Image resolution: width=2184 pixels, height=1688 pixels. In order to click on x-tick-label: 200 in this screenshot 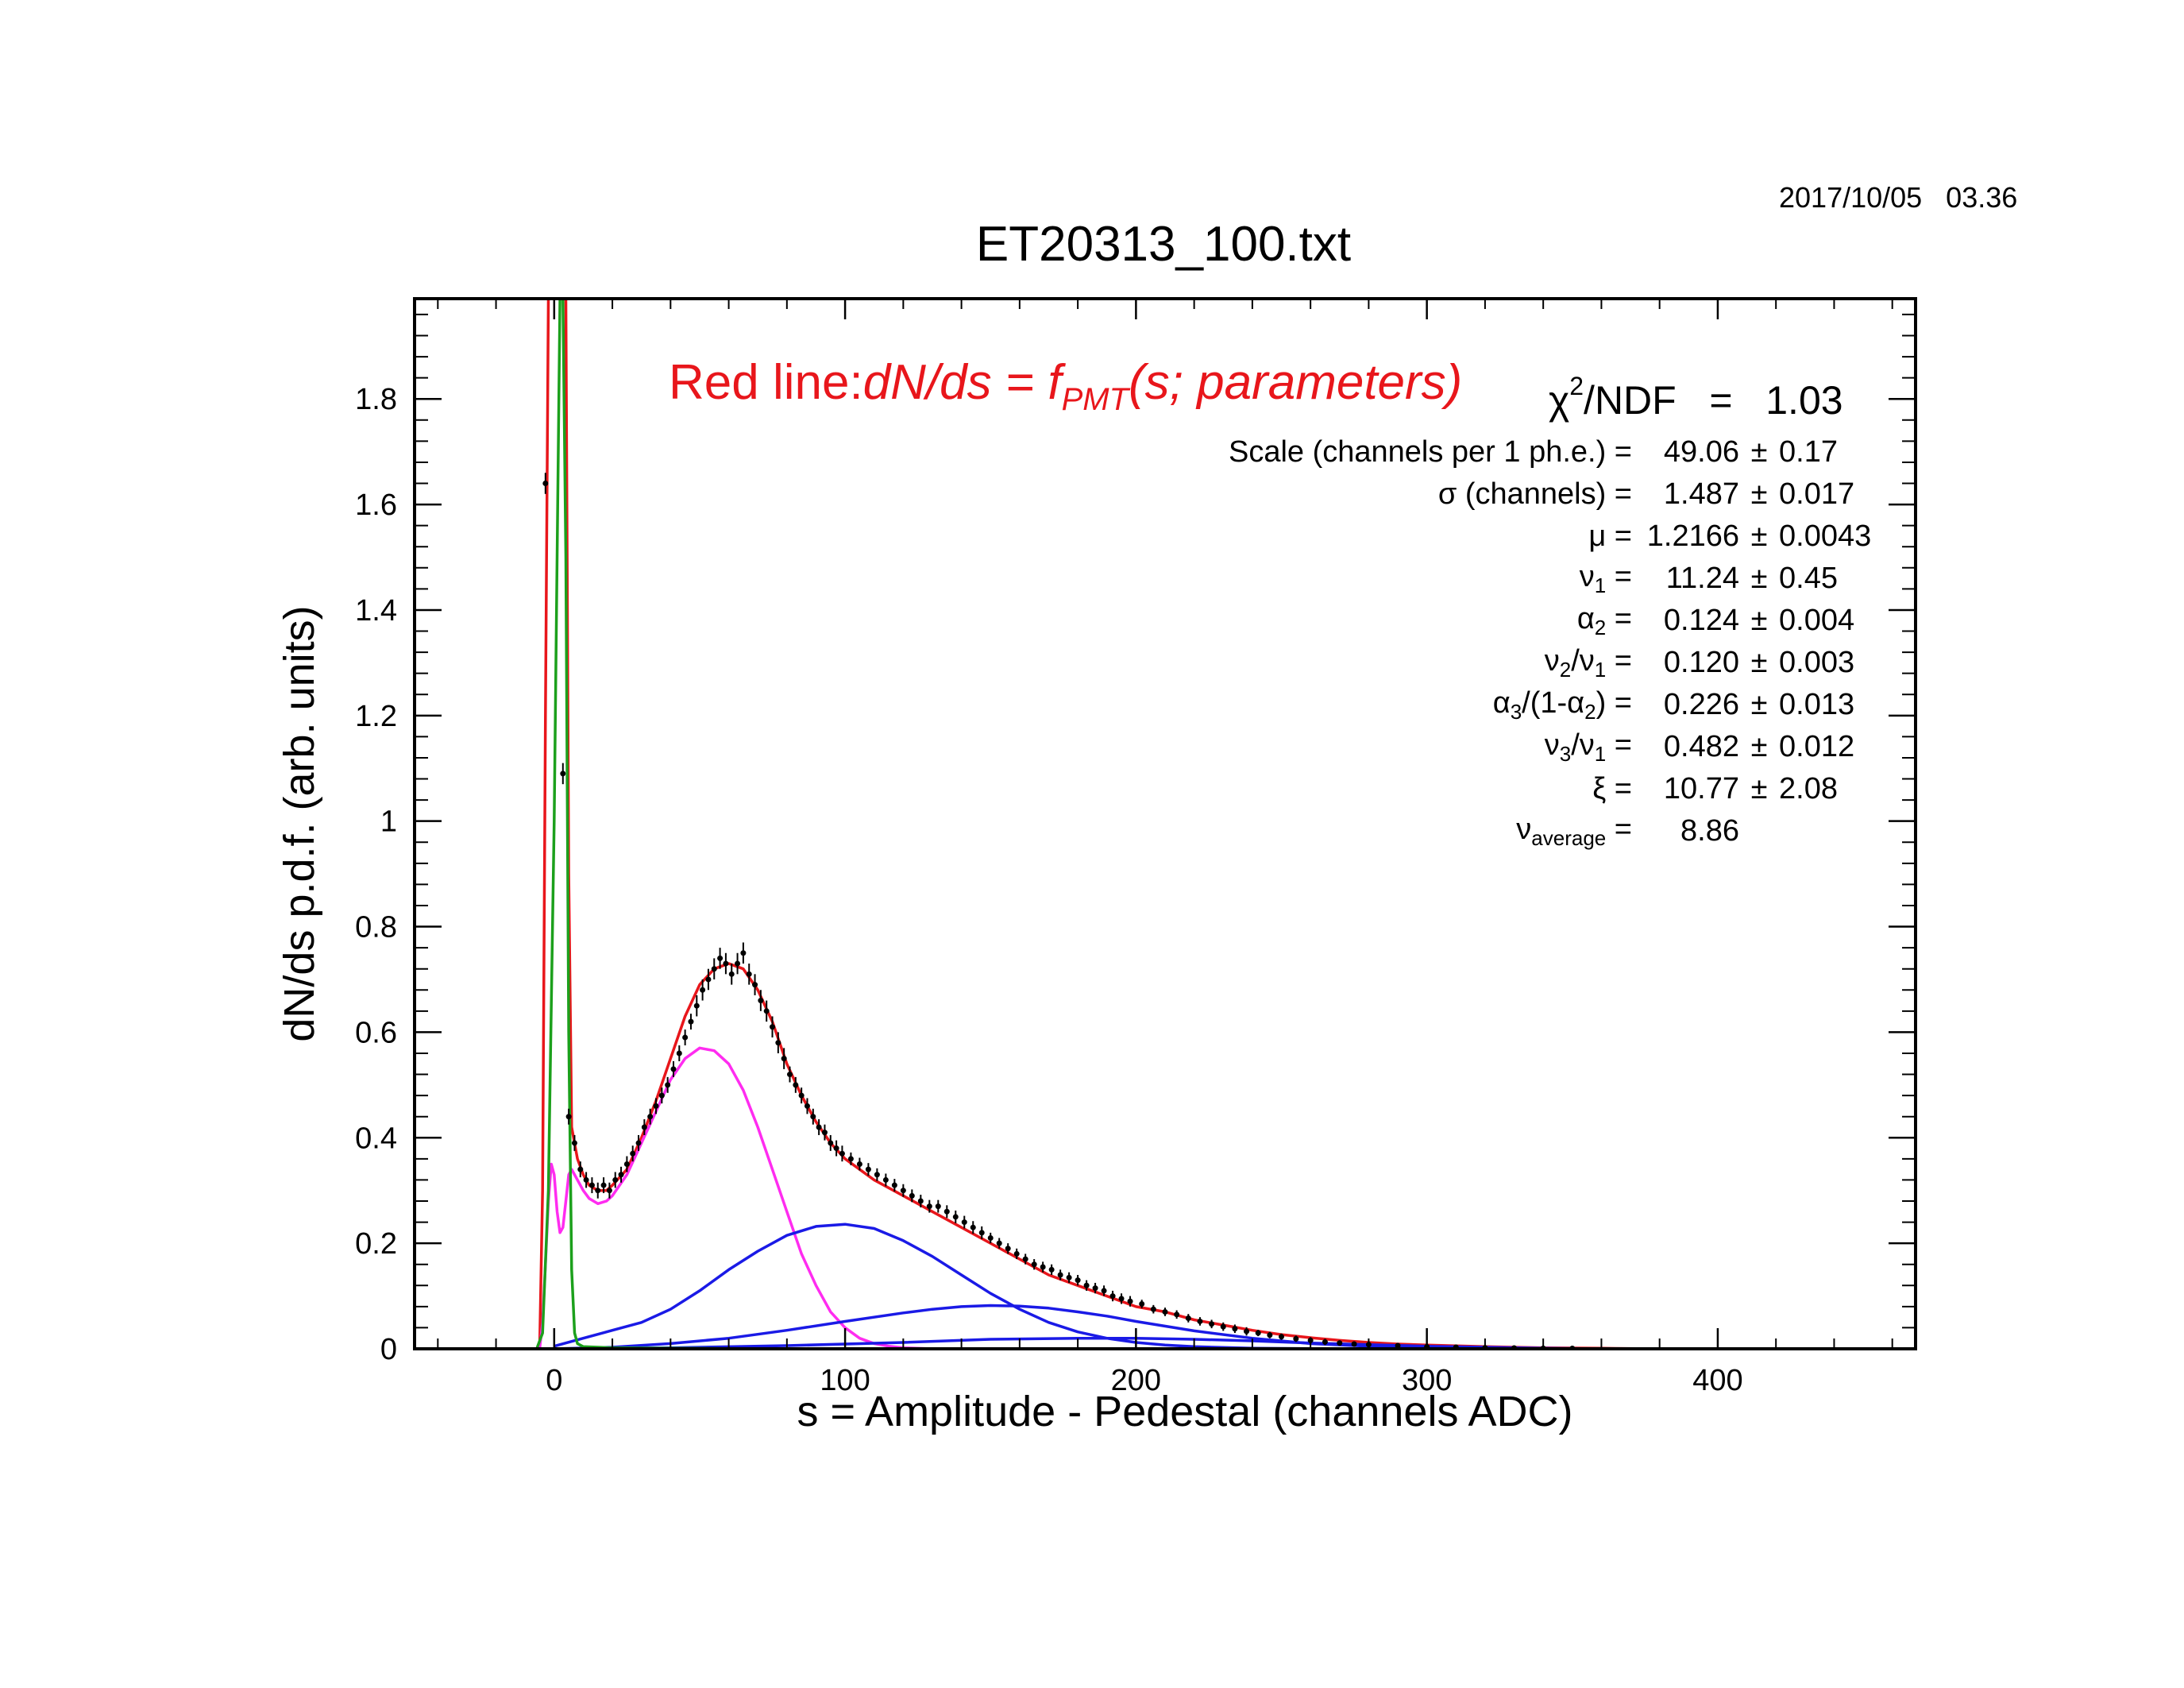, I will do `click(1136, 1380)`.